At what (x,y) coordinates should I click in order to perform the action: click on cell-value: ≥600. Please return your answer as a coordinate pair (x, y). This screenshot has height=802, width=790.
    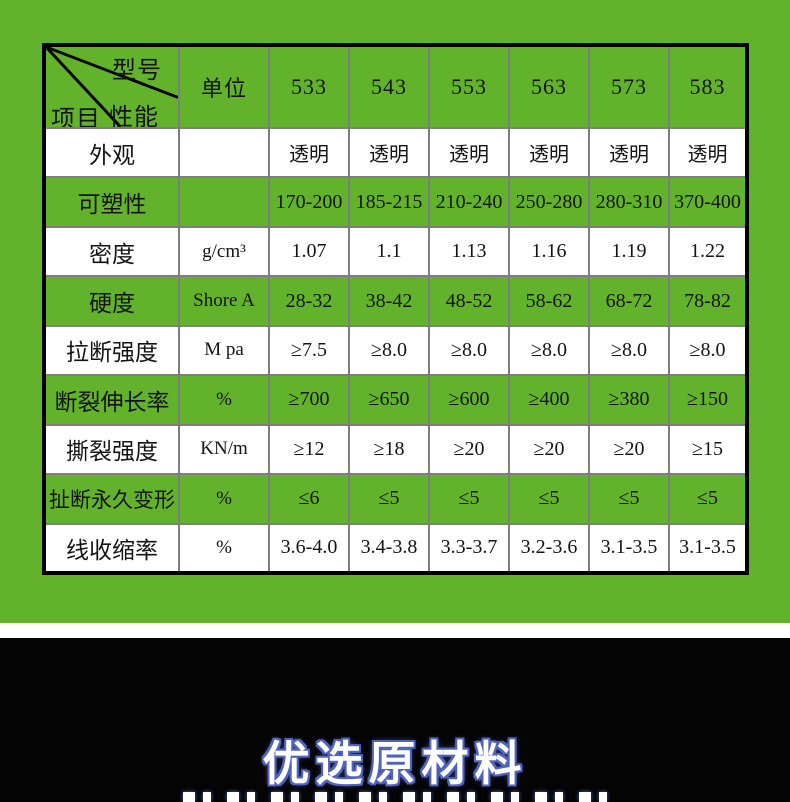
    Looking at the image, I should click on (469, 400).